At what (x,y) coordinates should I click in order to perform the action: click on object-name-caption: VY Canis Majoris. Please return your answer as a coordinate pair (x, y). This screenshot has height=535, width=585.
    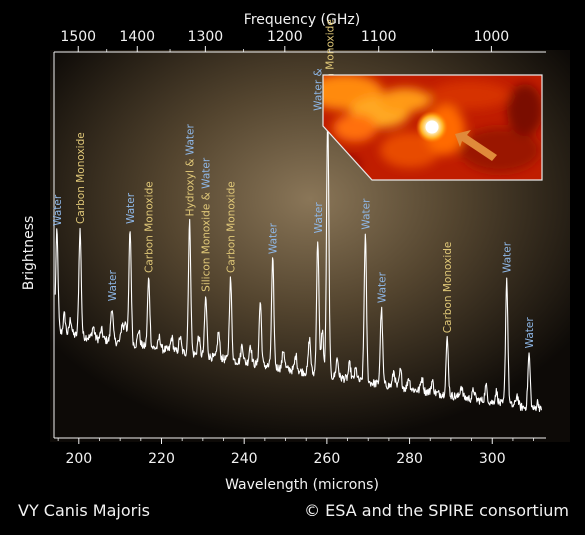
    Looking at the image, I should click on (84, 510).